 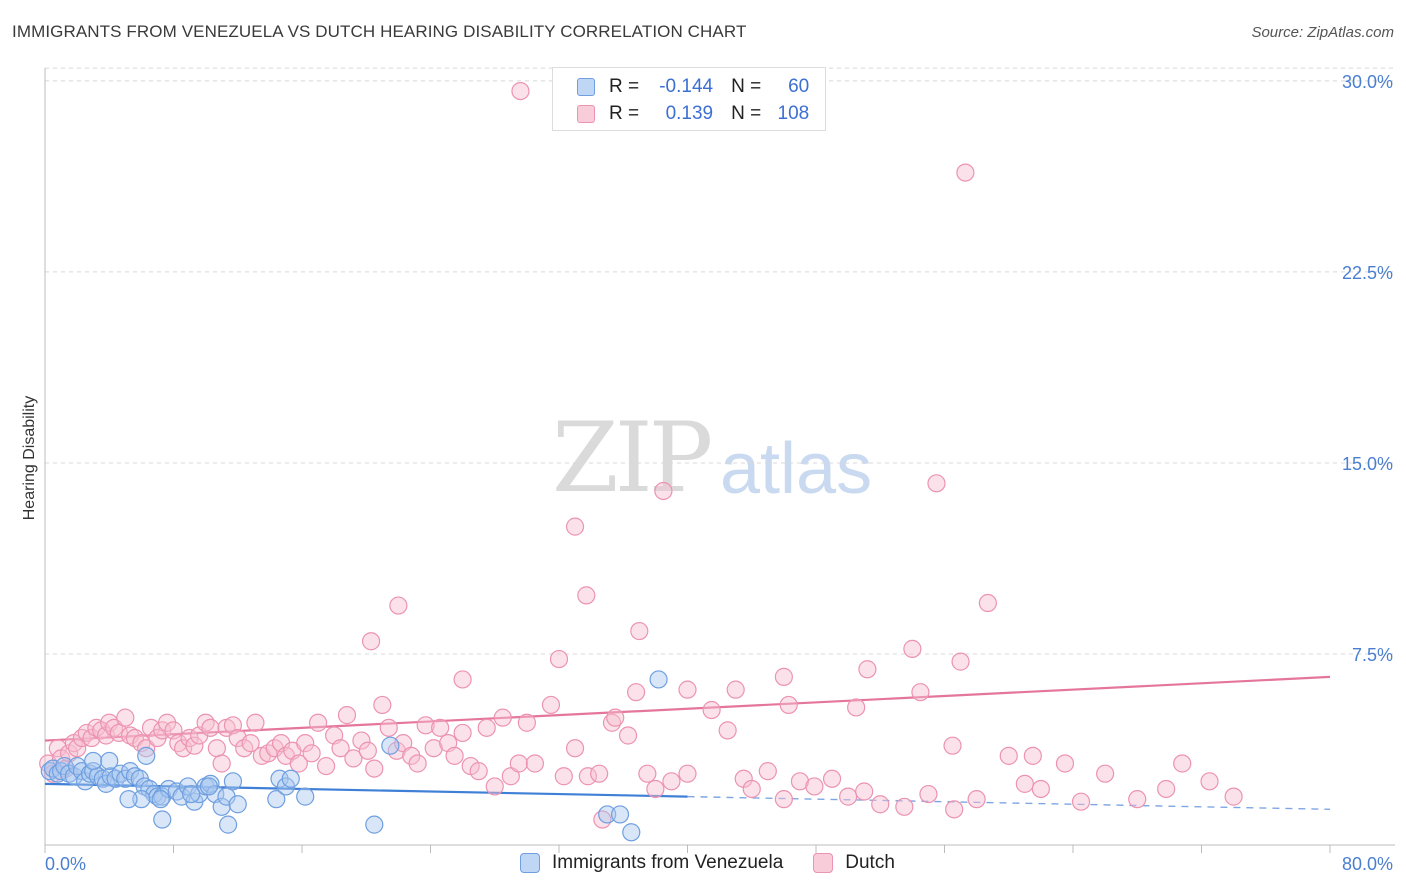 What do you see at coordinates (1367, 464) in the screenshot?
I see `y-tick-label: 15.0%` at bounding box center [1367, 464].